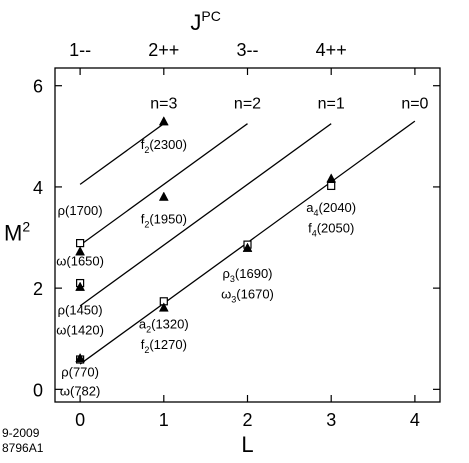  Describe the element at coordinates (163, 103) in the screenshot. I see `trajectory-label: n=3` at that location.